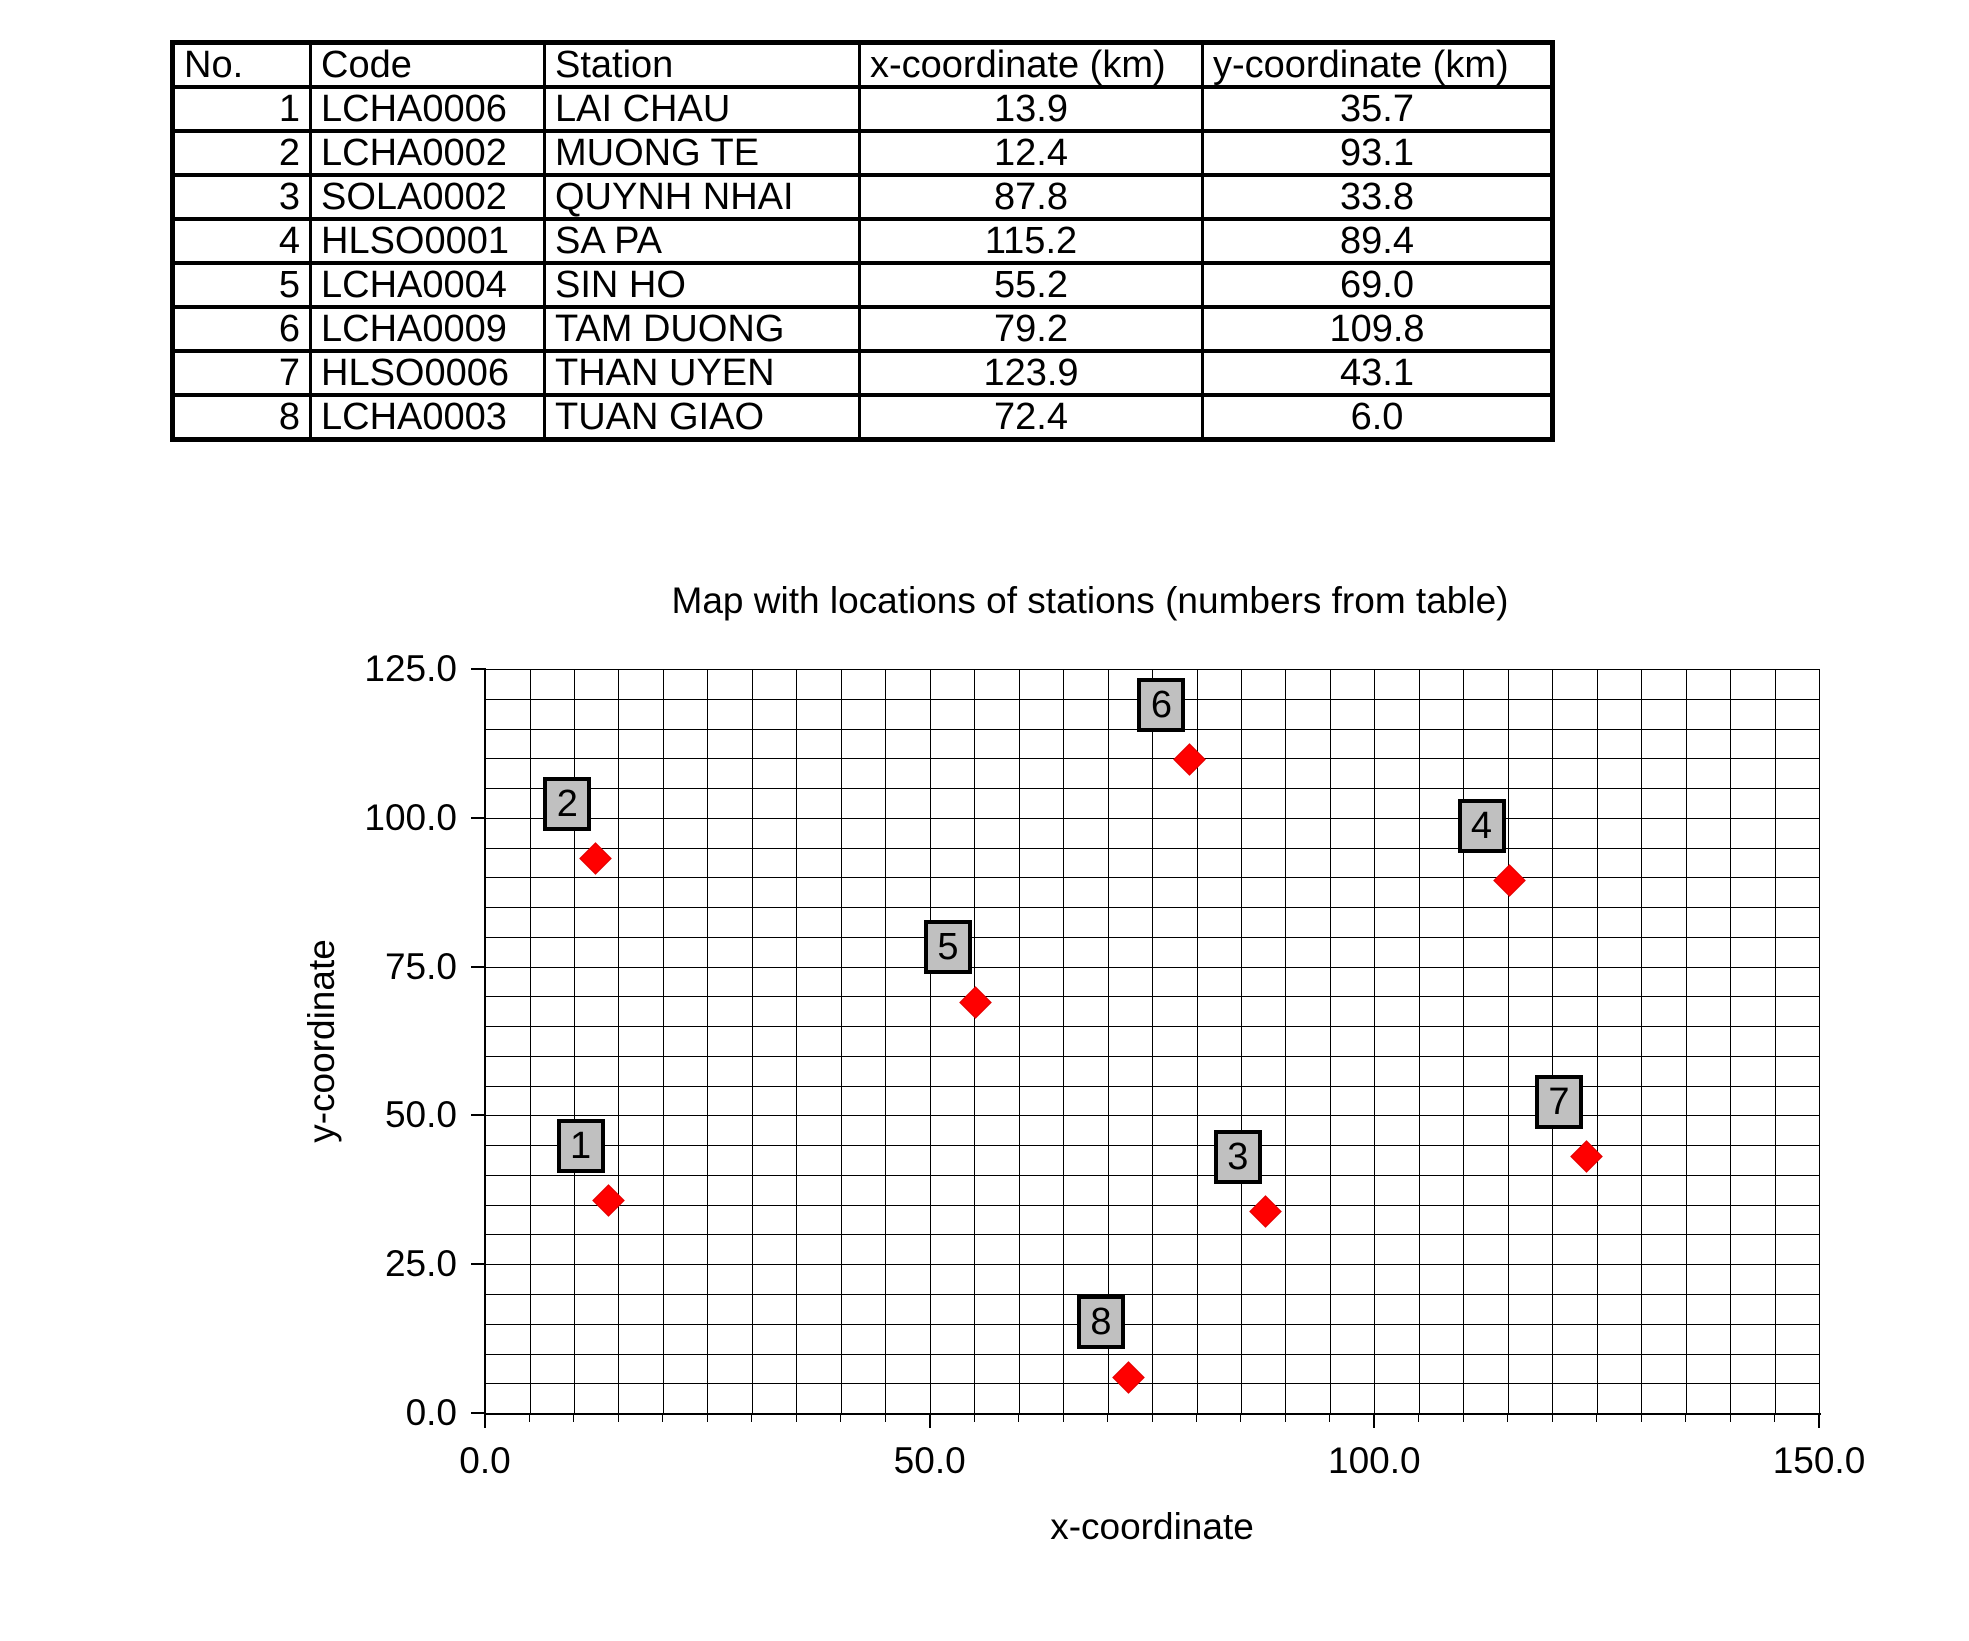 This screenshot has height=1641, width=1969. I want to click on table-row: 1 LCHA0006 LAI CHAU 13.9 35.7, so click(862, 109).